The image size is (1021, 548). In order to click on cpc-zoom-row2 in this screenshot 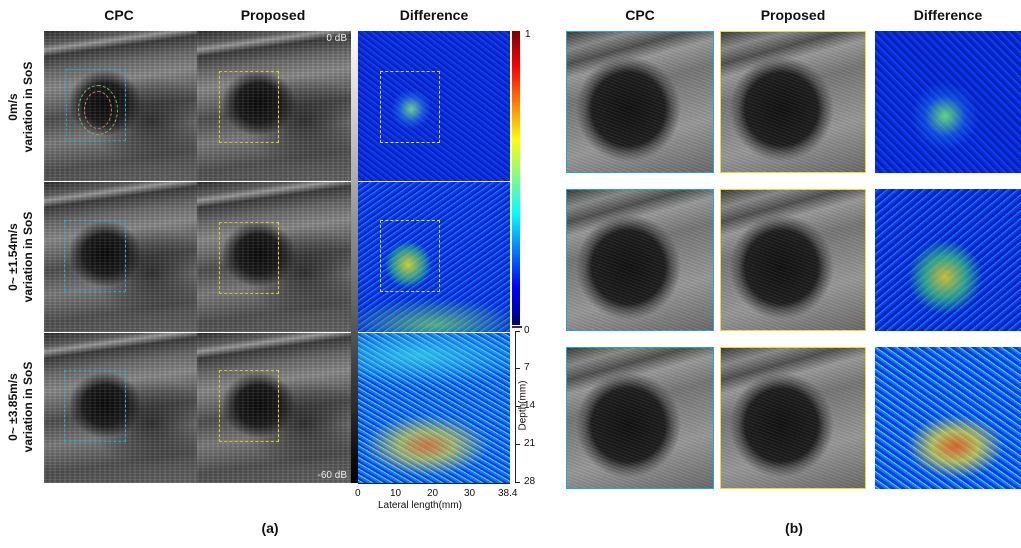, I will do `click(640, 260)`.